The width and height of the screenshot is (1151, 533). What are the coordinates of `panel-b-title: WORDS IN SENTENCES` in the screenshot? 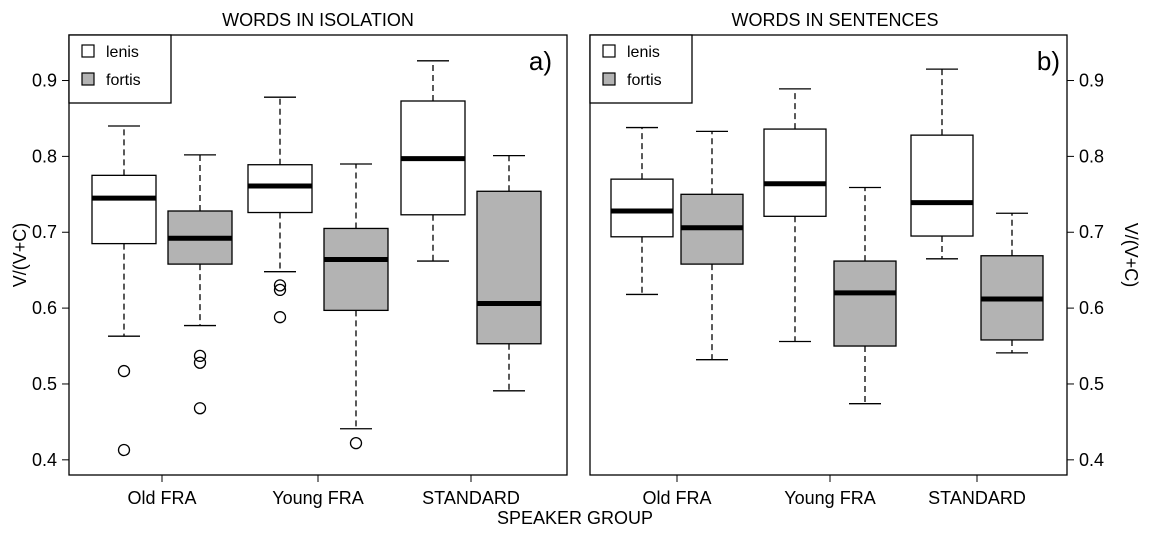 It's located at (834, 20).